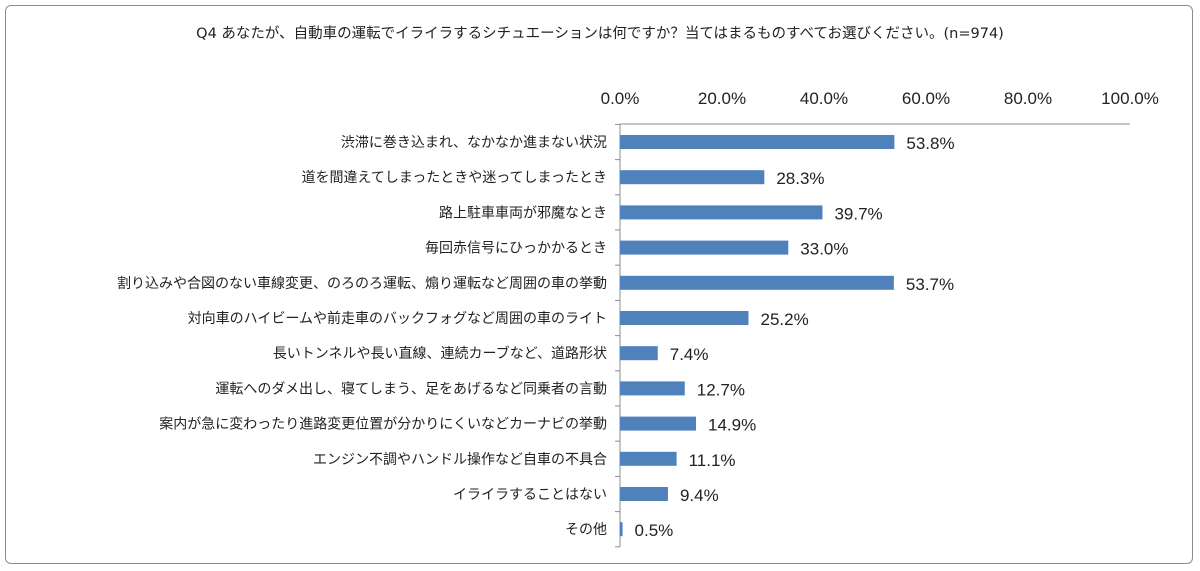 This screenshot has width=1200, height=571. What do you see at coordinates (474, 143) in the screenshot?
I see `category-label: 渋滞に巻き込まれ、なかなか進まない状況` at bounding box center [474, 143].